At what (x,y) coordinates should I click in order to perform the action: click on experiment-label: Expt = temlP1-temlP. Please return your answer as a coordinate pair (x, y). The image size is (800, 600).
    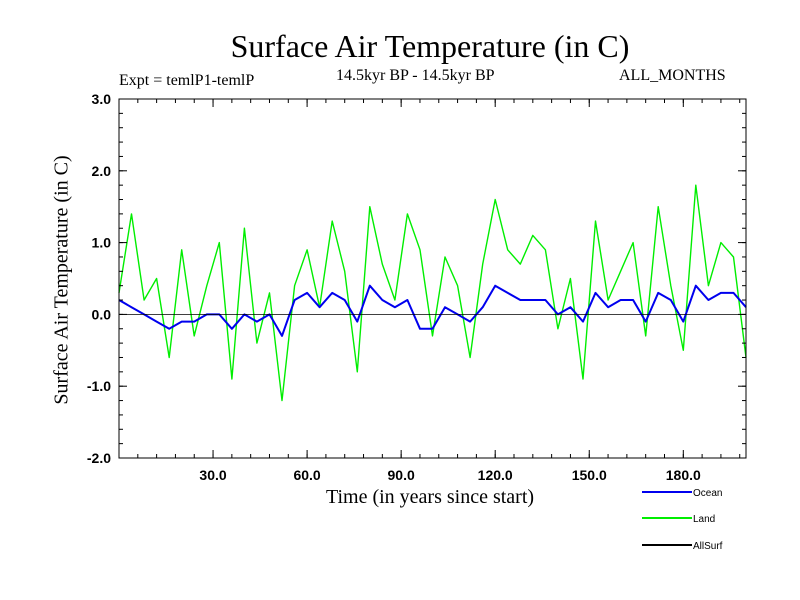
    Looking at the image, I should click on (187, 80).